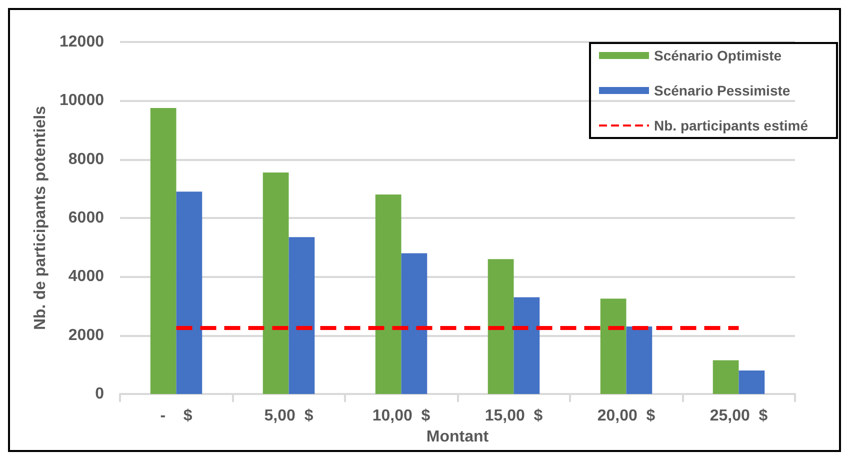 The height and width of the screenshot is (462, 851). I want to click on y-tick-label: 2000, so click(86, 335).